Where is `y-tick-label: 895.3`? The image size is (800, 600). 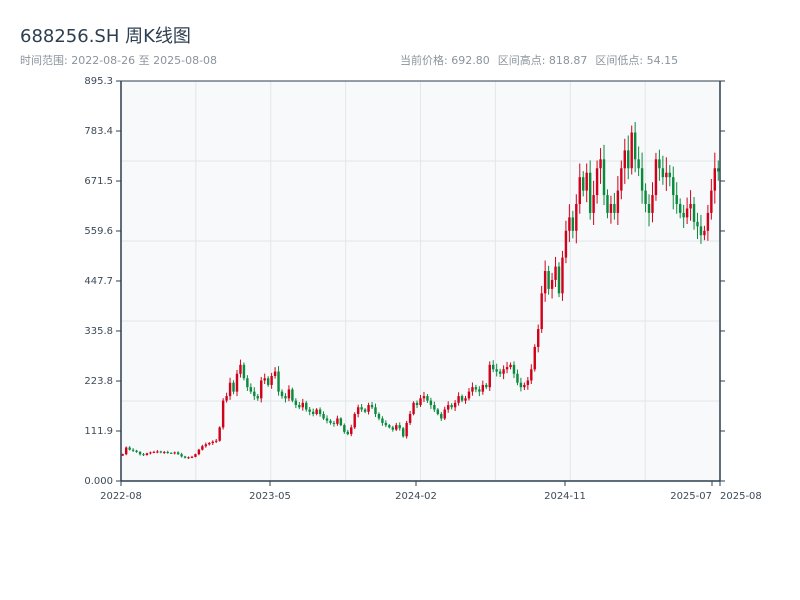
y-tick-label: 895.3 is located at coordinates (98, 81).